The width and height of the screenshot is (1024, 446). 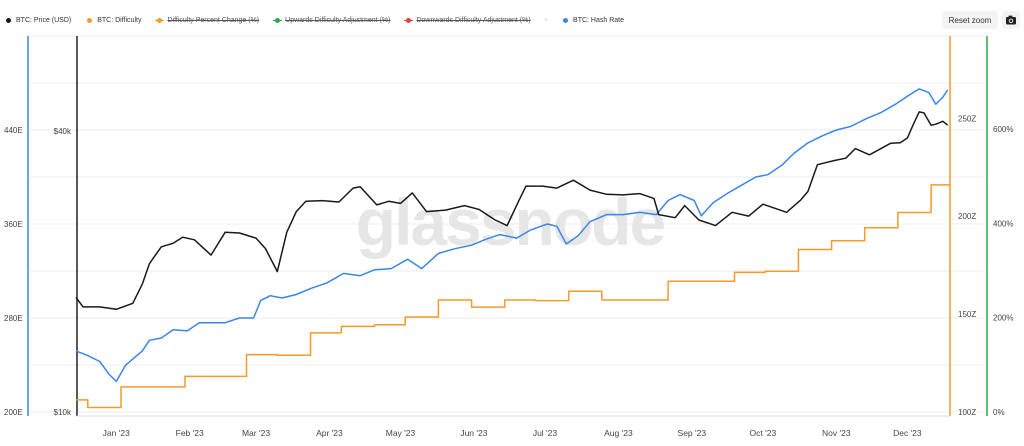 What do you see at coordinates (692, 433) in the screenshot?
I see `x-tick-label: Sep '23` at bounding box center [692, 433].